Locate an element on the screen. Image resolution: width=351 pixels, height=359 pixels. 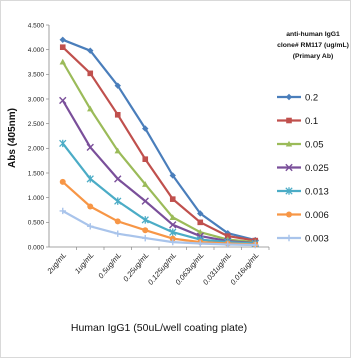
legend-label: 0.003 is located at coordinates (317, 239).